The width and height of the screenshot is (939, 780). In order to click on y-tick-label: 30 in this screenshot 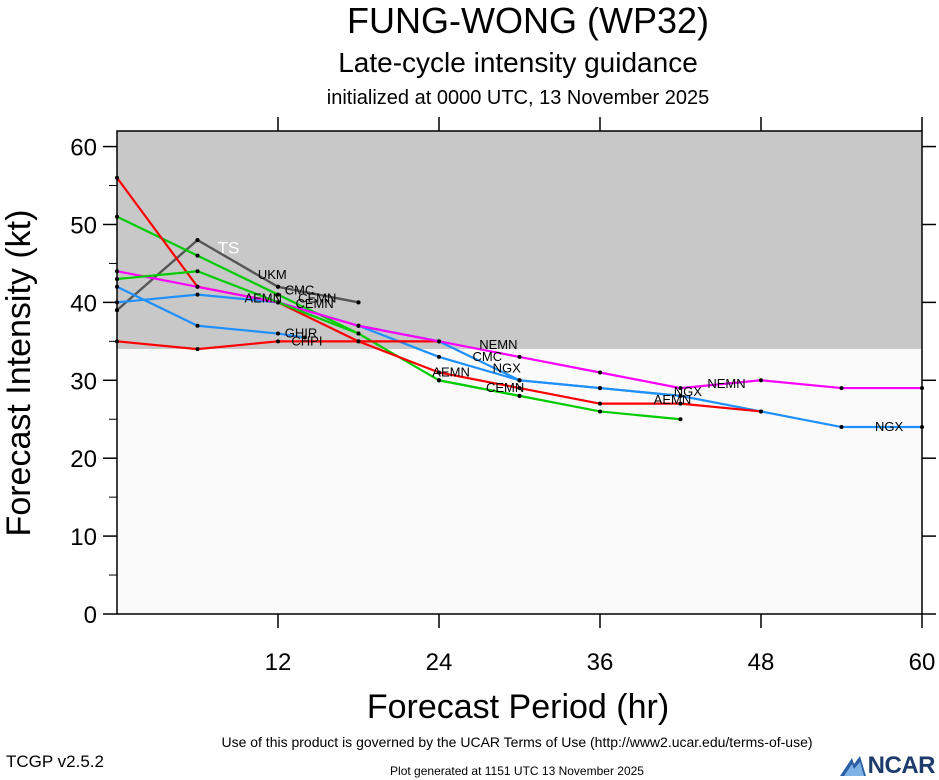, I will do `click(83, 381)`.